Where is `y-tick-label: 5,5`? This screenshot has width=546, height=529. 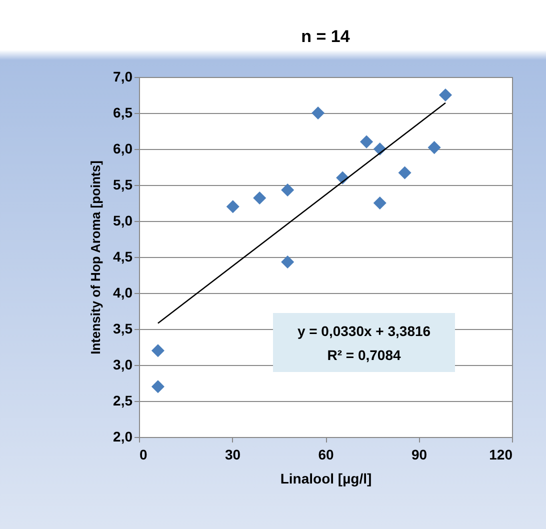
y-tick-label: 5,5 is located at coordinates (123, 184).